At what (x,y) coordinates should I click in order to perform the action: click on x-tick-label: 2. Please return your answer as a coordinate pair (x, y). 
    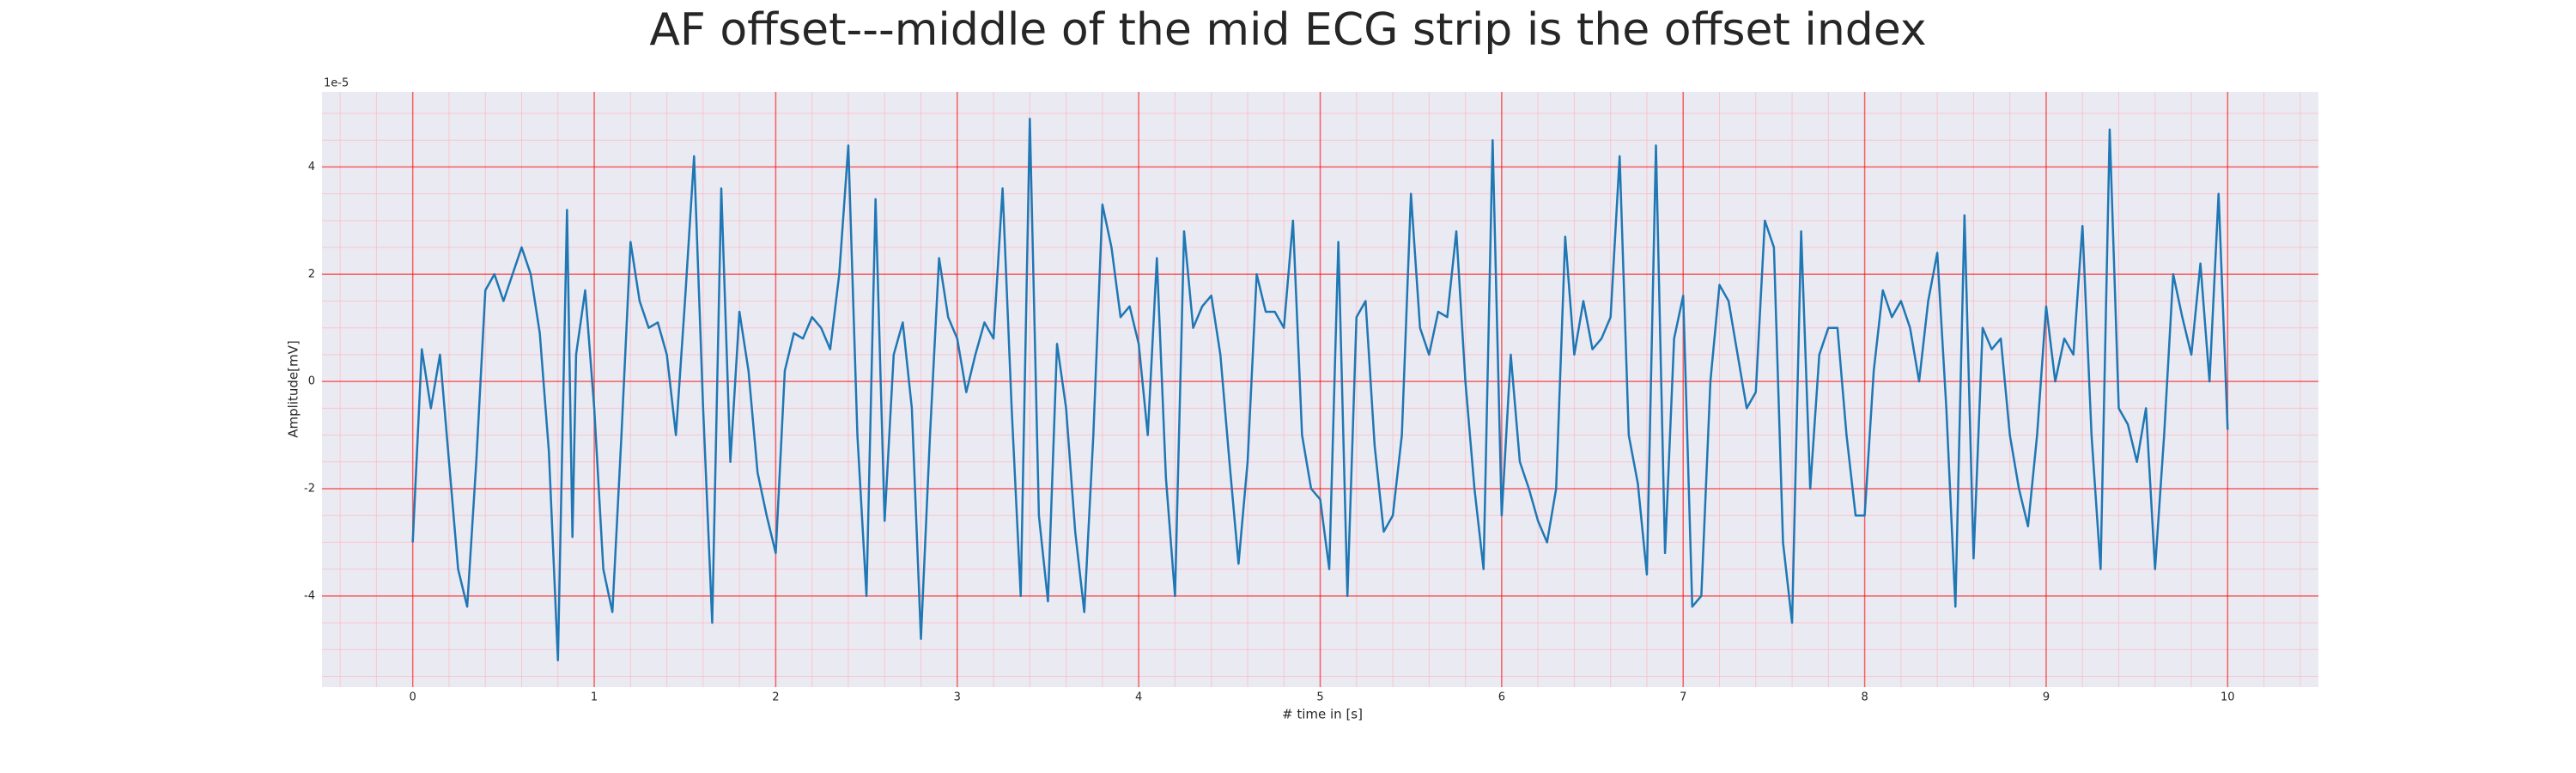
    Looking at the image, I should click on (775, 697).